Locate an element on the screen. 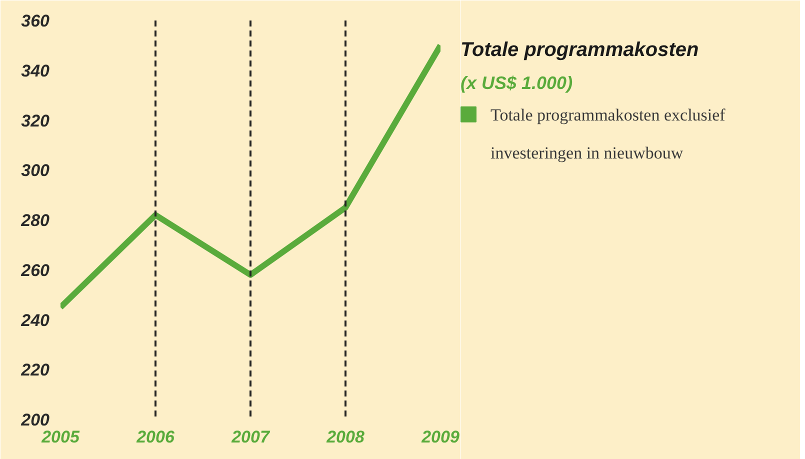 This screenshot has width=805, height=459. legend-label: Totale programmakosten exclusief investeringen in nieuwbouw is located at coordinates (608, 134).